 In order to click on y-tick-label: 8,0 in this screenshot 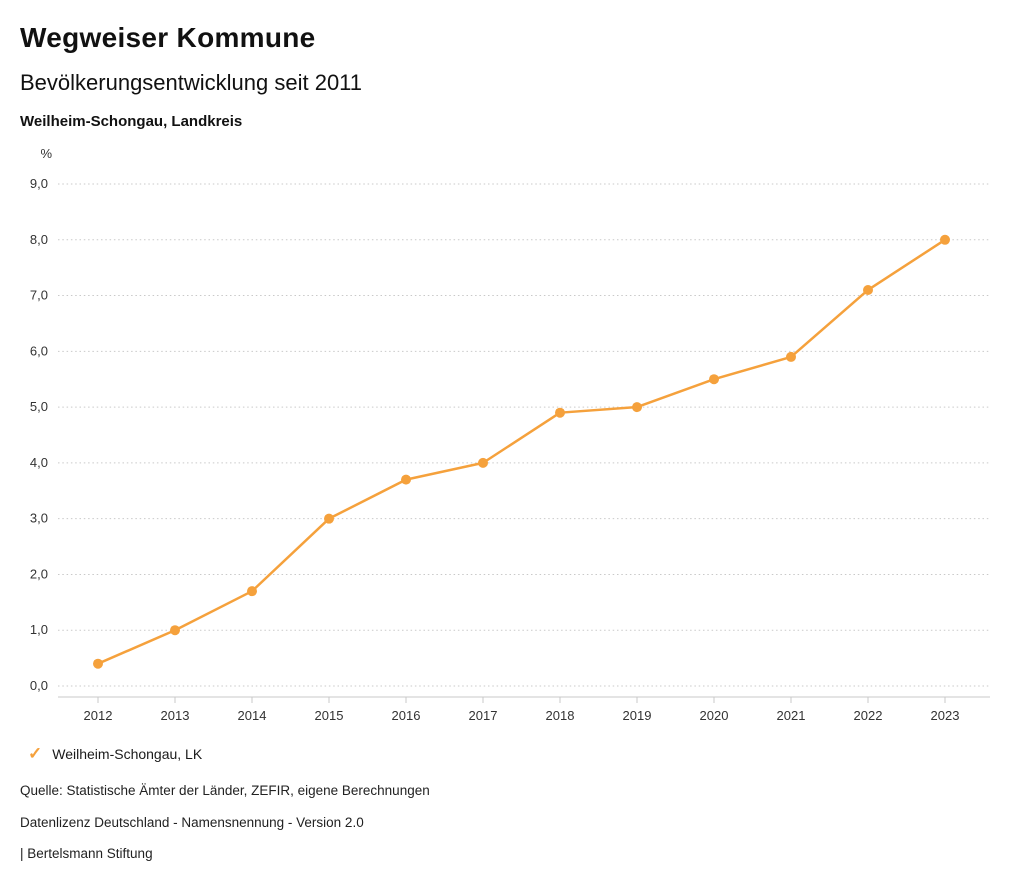, I will do `click(39, 239)`.